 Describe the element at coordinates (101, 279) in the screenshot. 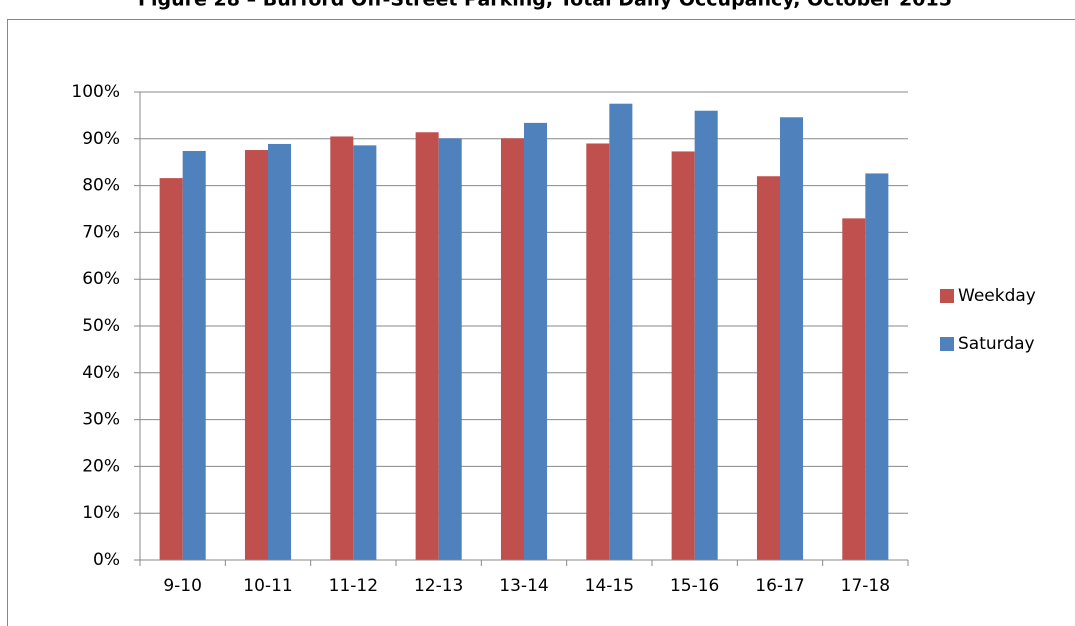

I see `y-tick-label: 60%` at that location.